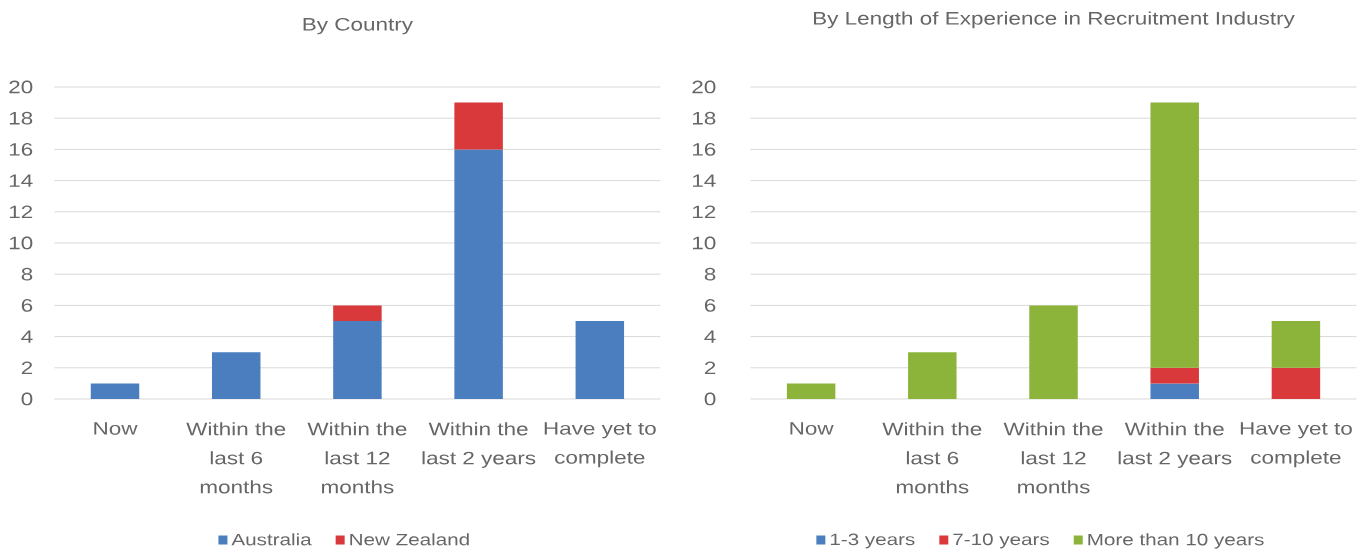 The height and width of the screenshot is (552, 1363). Describe the element at coordinates (1176, 541) in the screenshot. I see `legend-label: More than 10 years` at that location.